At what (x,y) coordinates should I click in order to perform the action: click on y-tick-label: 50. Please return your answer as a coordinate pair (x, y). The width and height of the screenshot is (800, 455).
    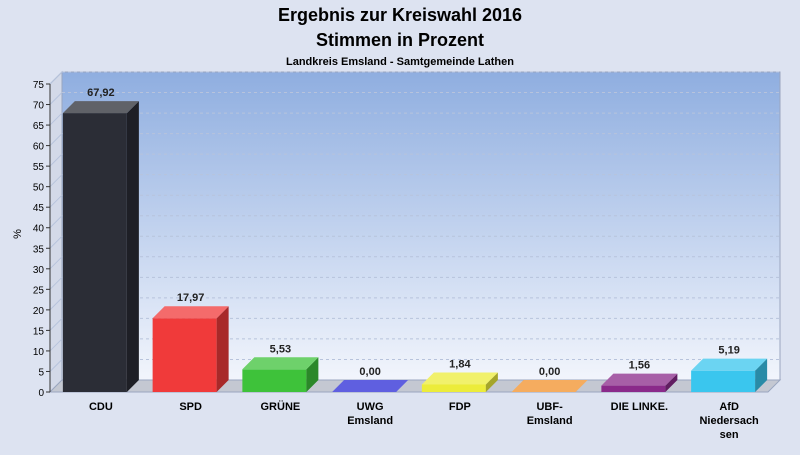
    Looking at the image, I should click on (39, 188).